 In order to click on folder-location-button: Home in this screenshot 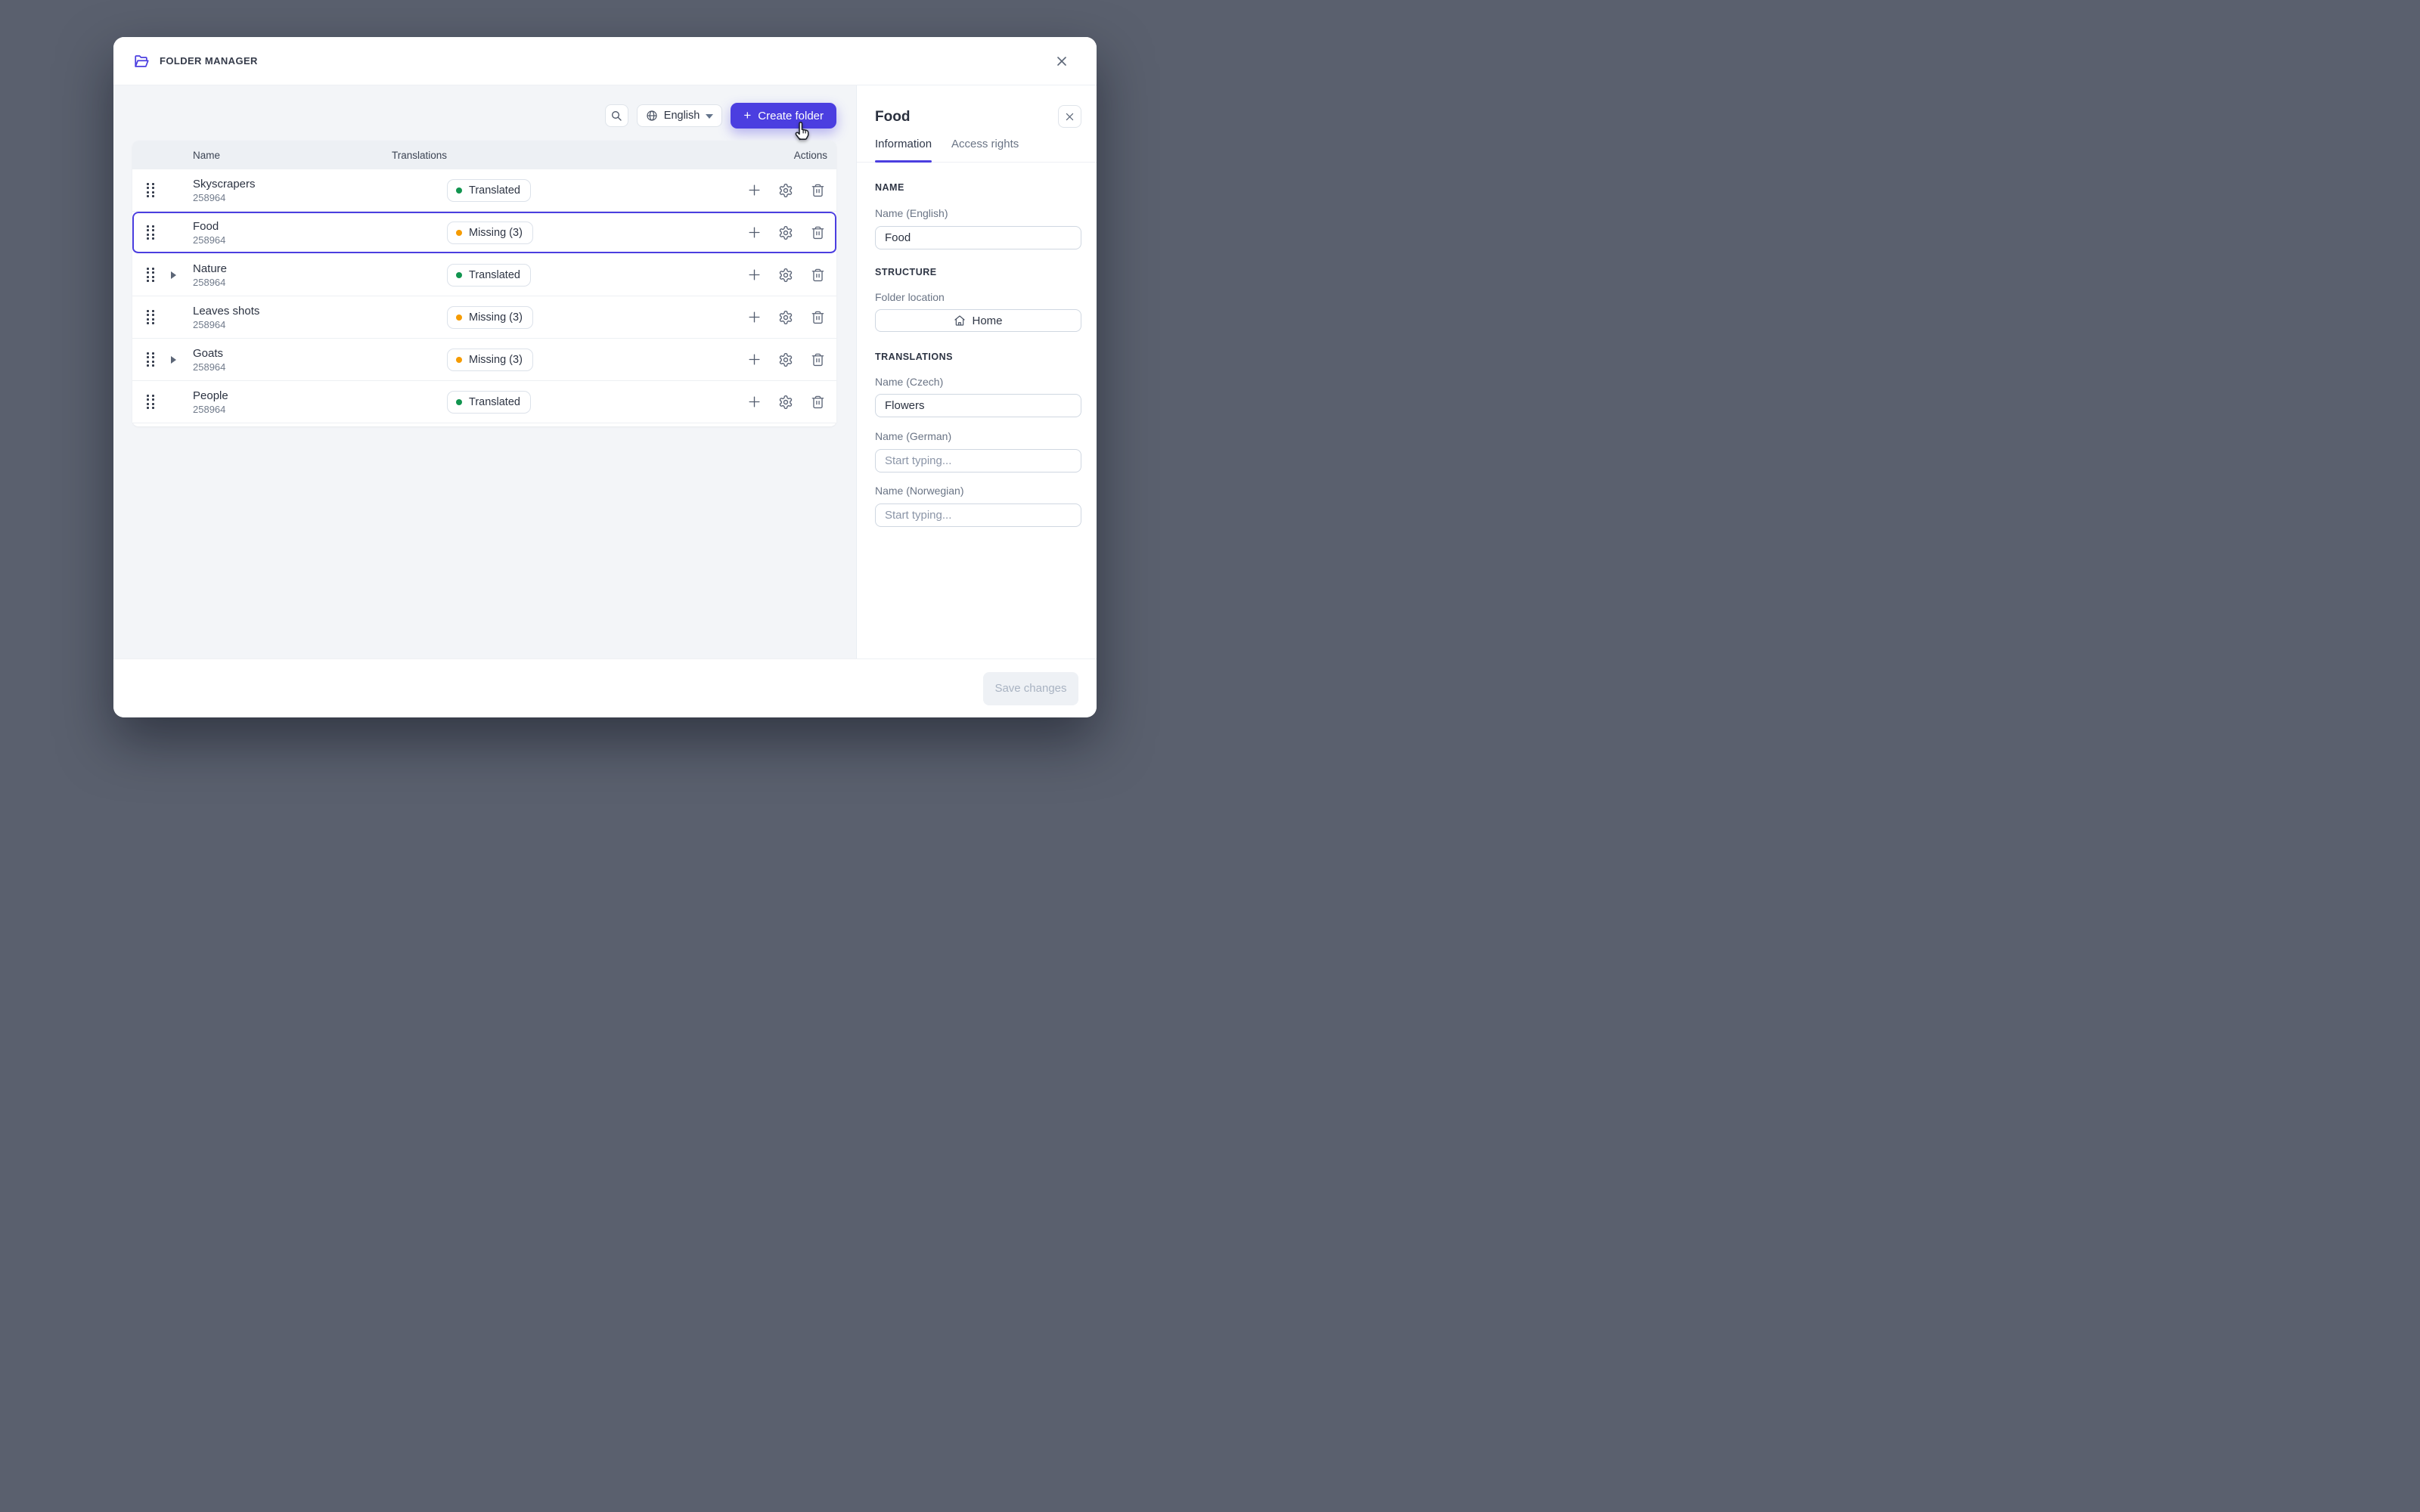, I will do `click(978, 320)`.